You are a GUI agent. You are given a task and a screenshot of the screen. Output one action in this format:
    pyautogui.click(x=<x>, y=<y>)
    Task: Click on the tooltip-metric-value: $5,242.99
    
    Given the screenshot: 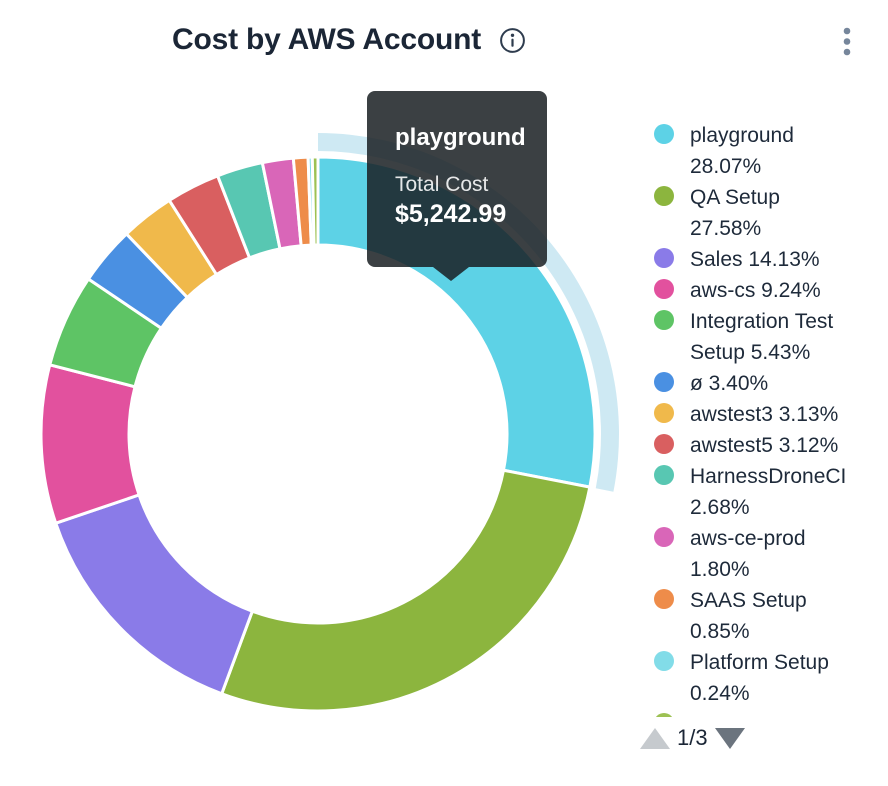 What is the action you would take?
    pyautogui.click(x=451, y=214)
    